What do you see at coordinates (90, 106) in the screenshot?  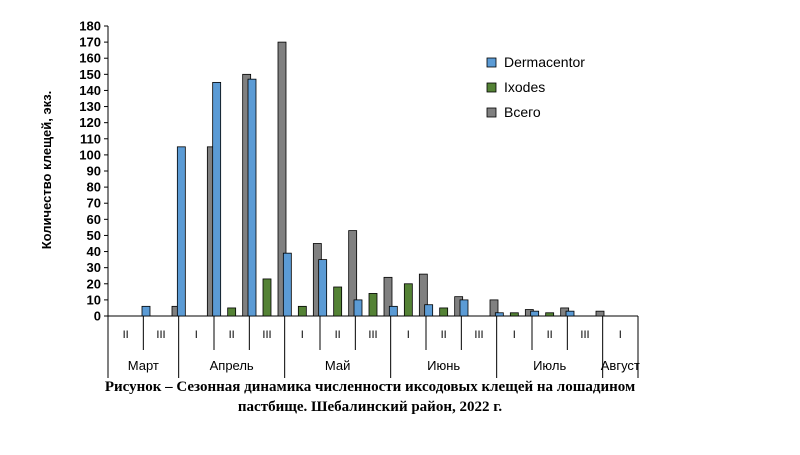 I see `y-tick-label: 130` at bounding box center [90, 106].